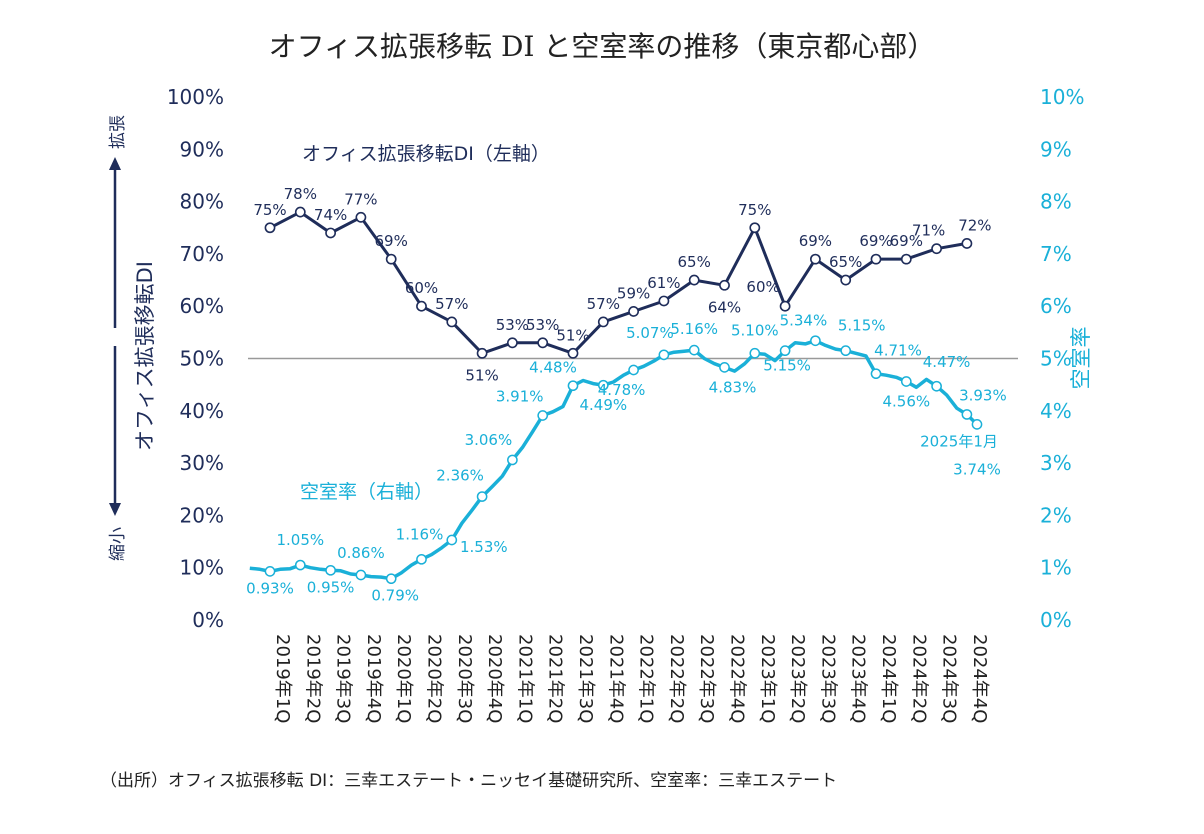 This screenshot has width=1204, height=834. What do you see at coordinates (300, 194) in the screenshot?
I see `di-data-label: 78%` at bounding box center [300, 194].